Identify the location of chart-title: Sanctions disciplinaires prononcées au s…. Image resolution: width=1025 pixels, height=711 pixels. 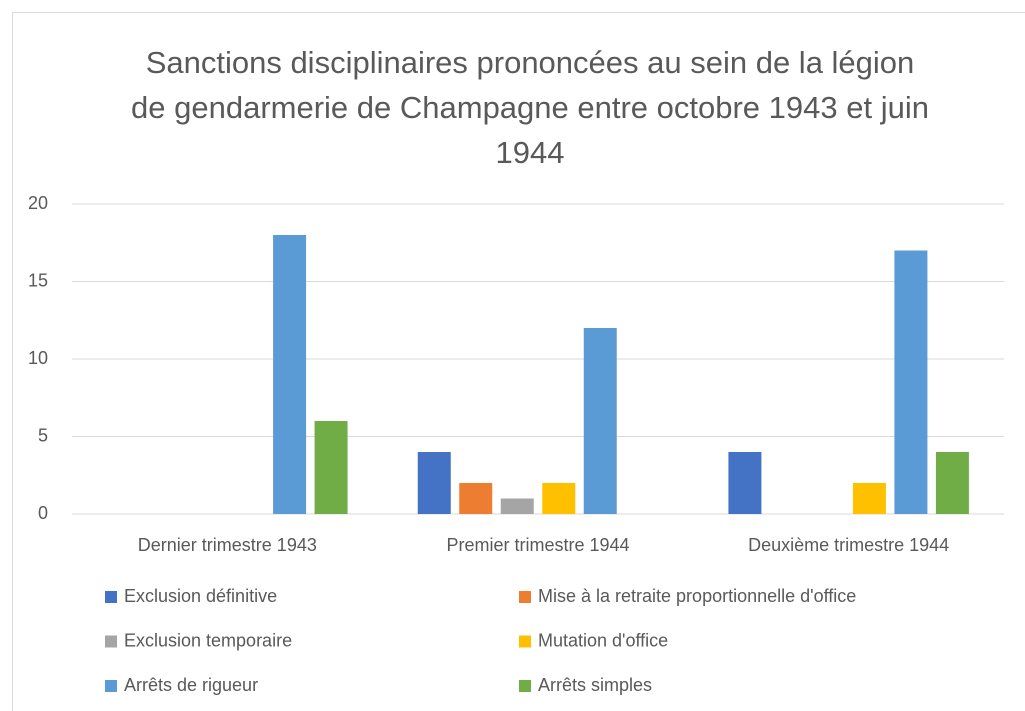
(530, 107).